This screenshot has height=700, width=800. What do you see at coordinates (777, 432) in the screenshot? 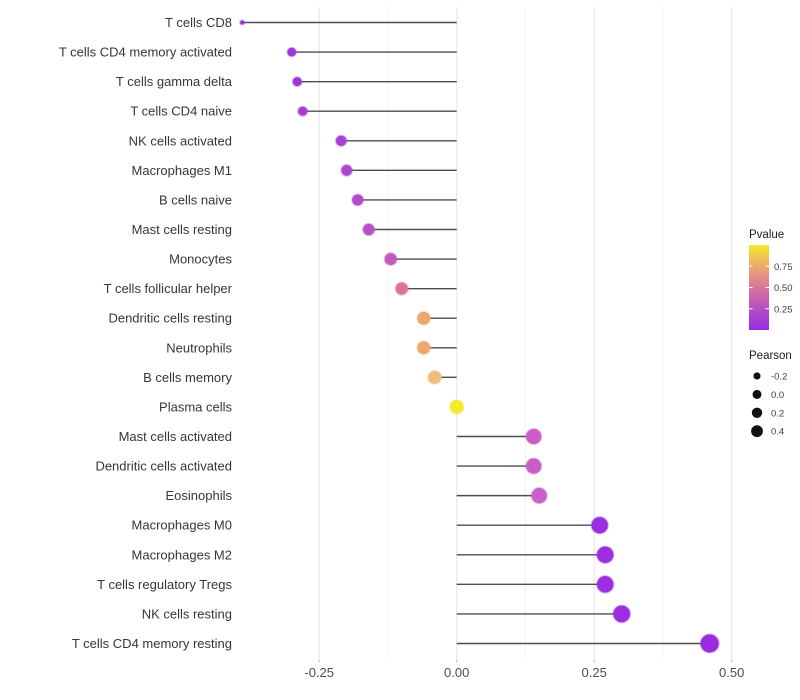
I see `pearson-legend-label: 0.4` at bounding box center [777, 432].